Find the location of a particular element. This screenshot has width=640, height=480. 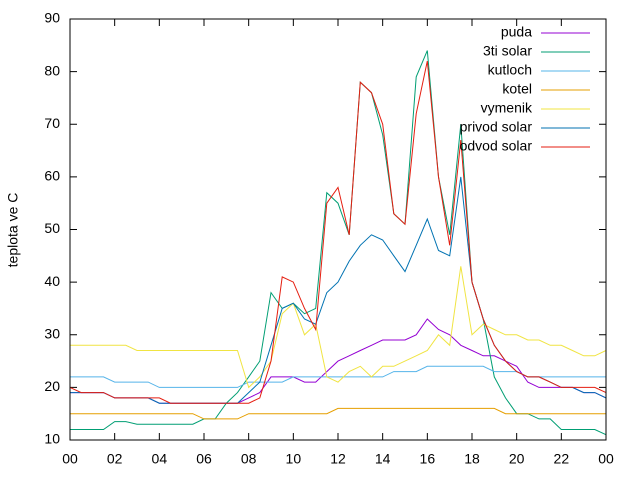

legend-label: puda is located at coordinates (516, 32).